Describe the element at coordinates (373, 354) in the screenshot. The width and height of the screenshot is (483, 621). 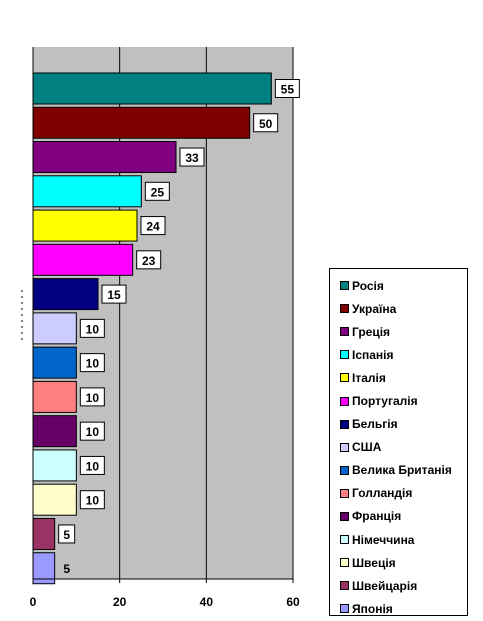
I see `legend-label: Іспанія` at that location.